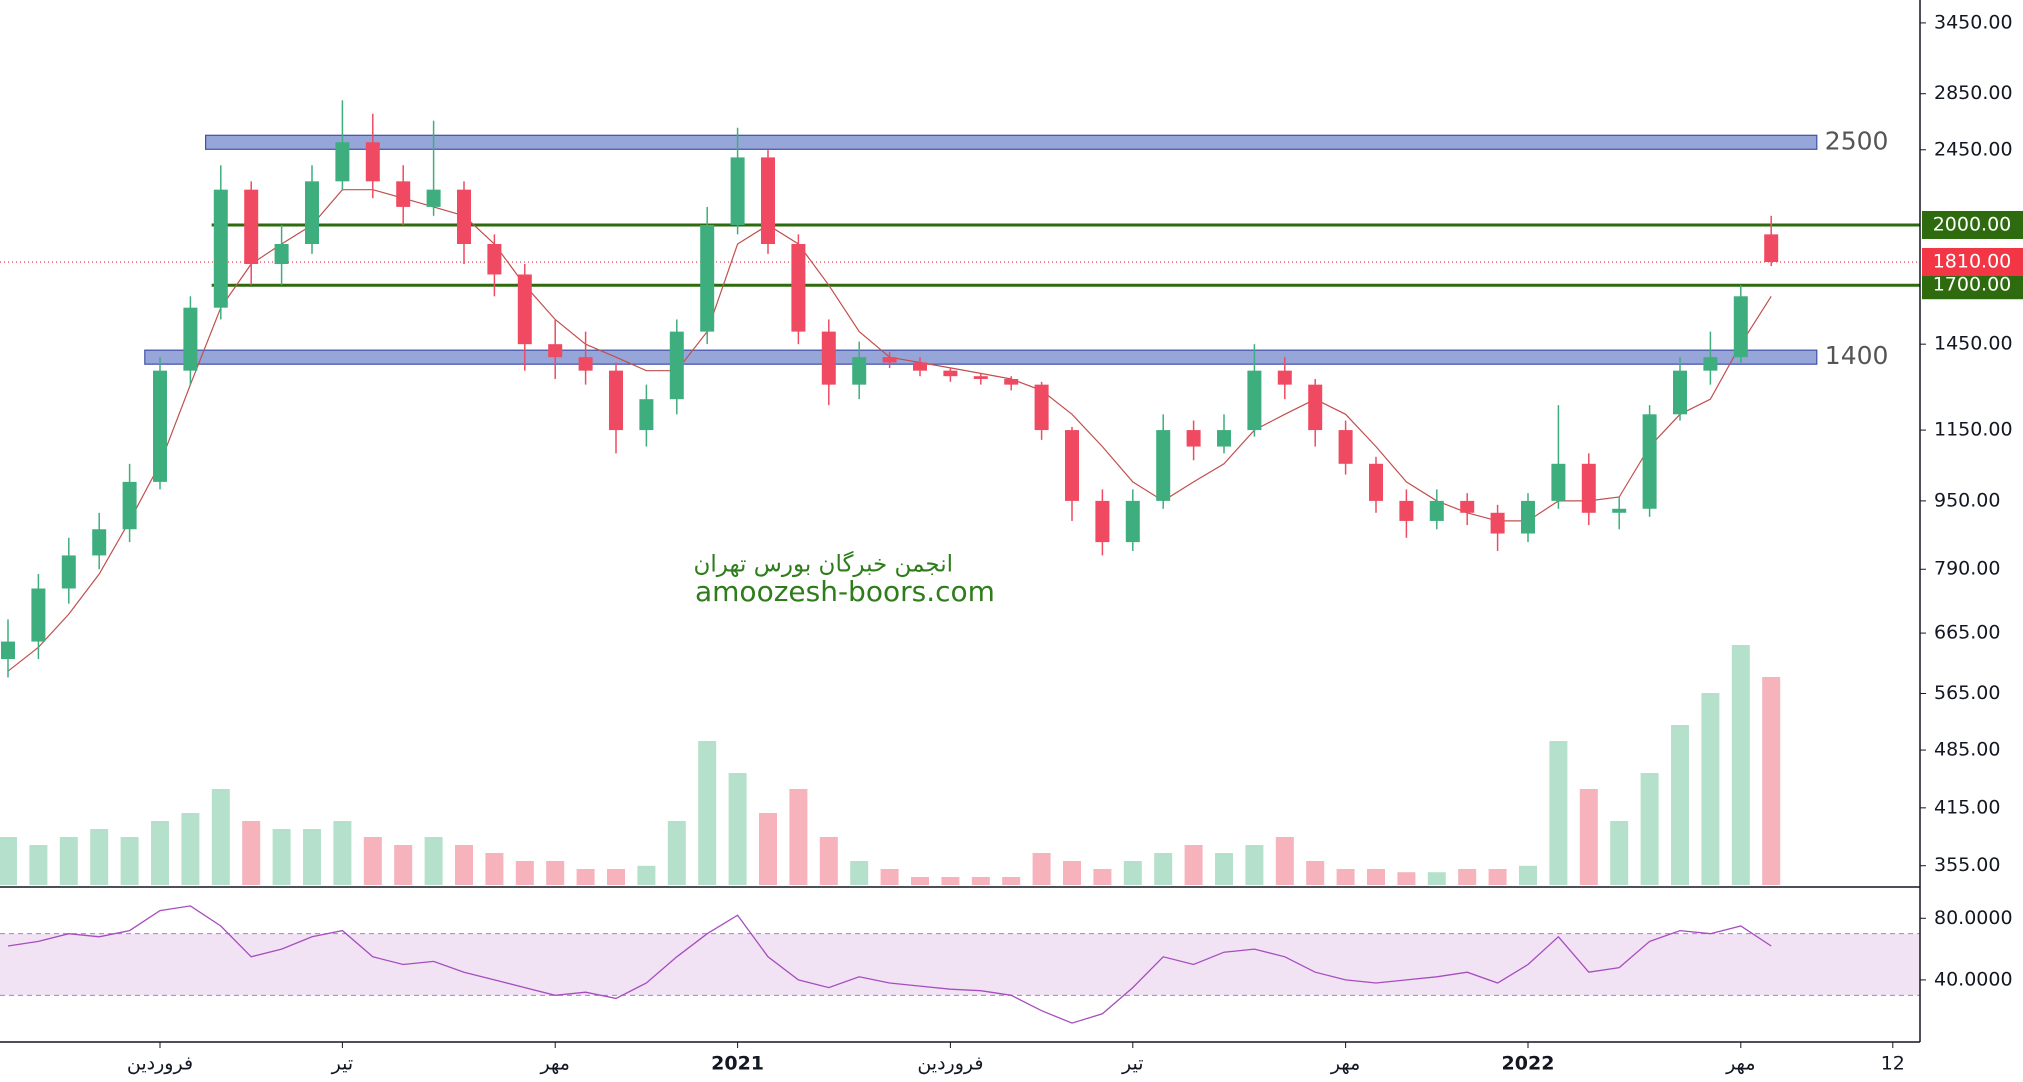  Describe the element at coordinates (1967, 865) in the screenshot. I see `y-tick-label: 355.00` at that location.